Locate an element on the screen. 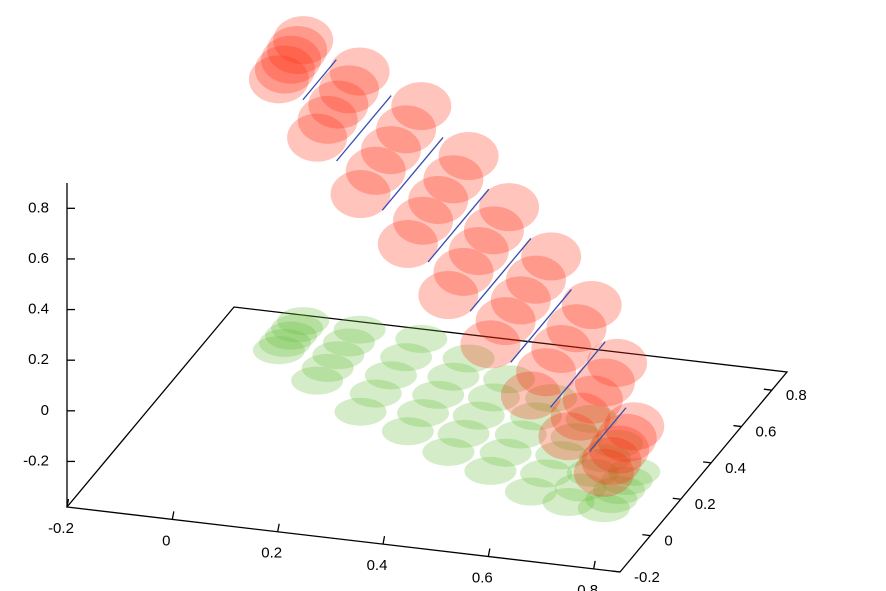 This screenshot has height=591, width=886. x-tick-label: -0.2 is located at coordinates (61, 528).